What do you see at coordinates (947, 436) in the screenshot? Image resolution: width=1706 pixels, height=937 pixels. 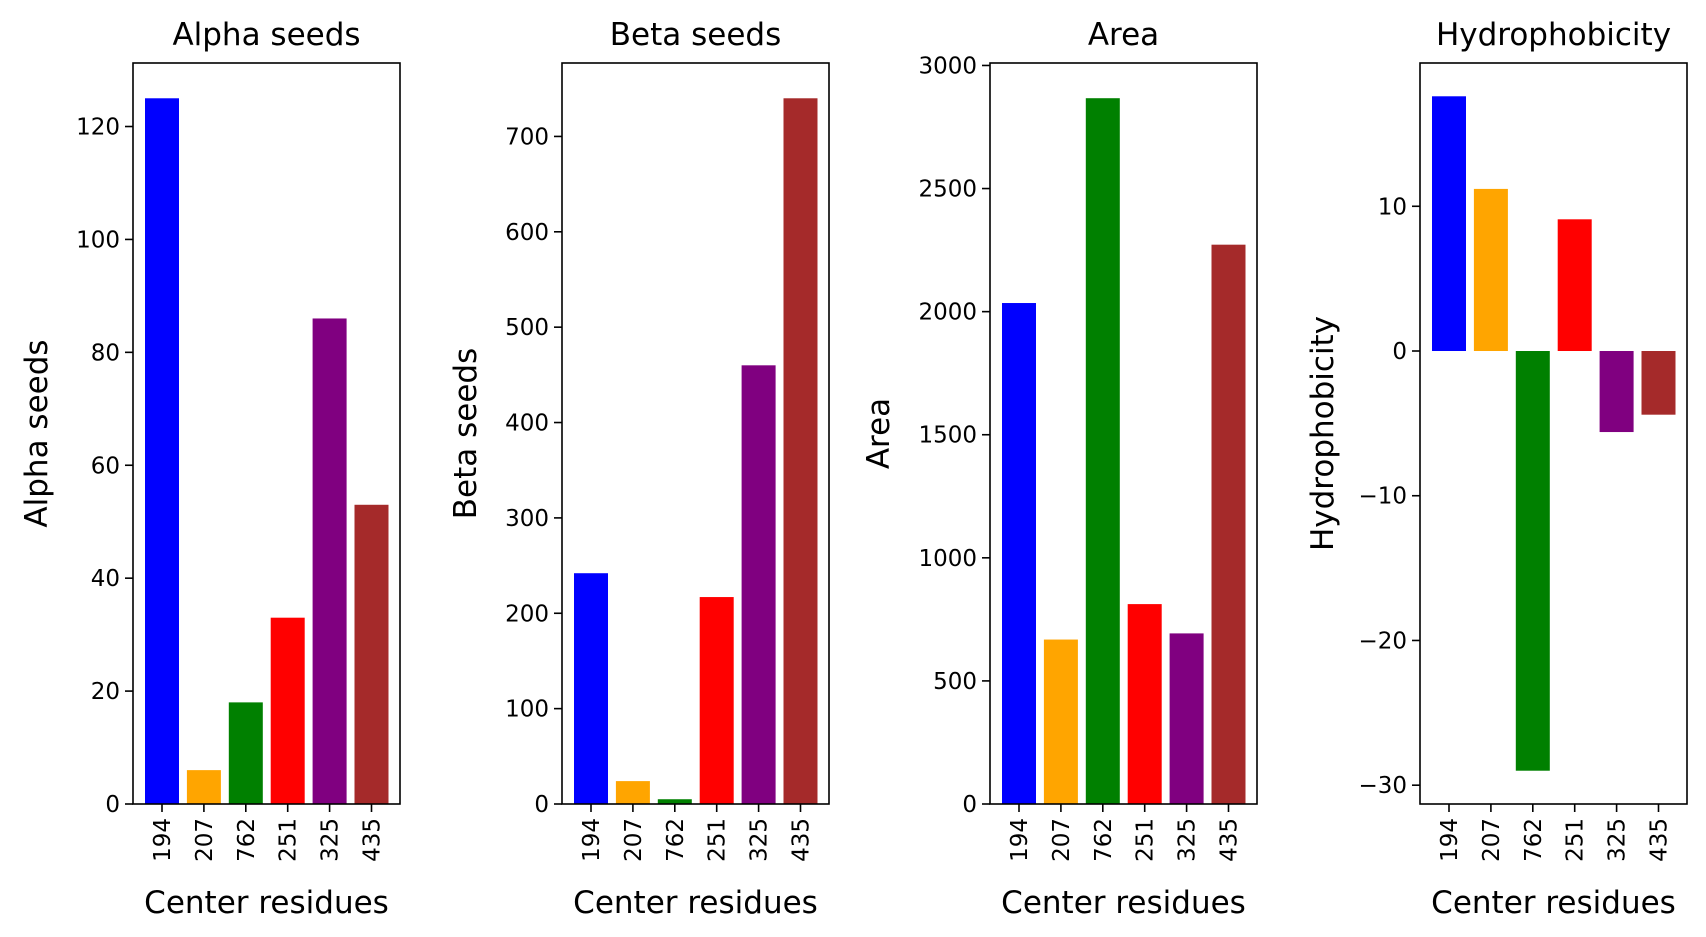 I see `y-tick-label: 1500` at bounding box center [947, 436].